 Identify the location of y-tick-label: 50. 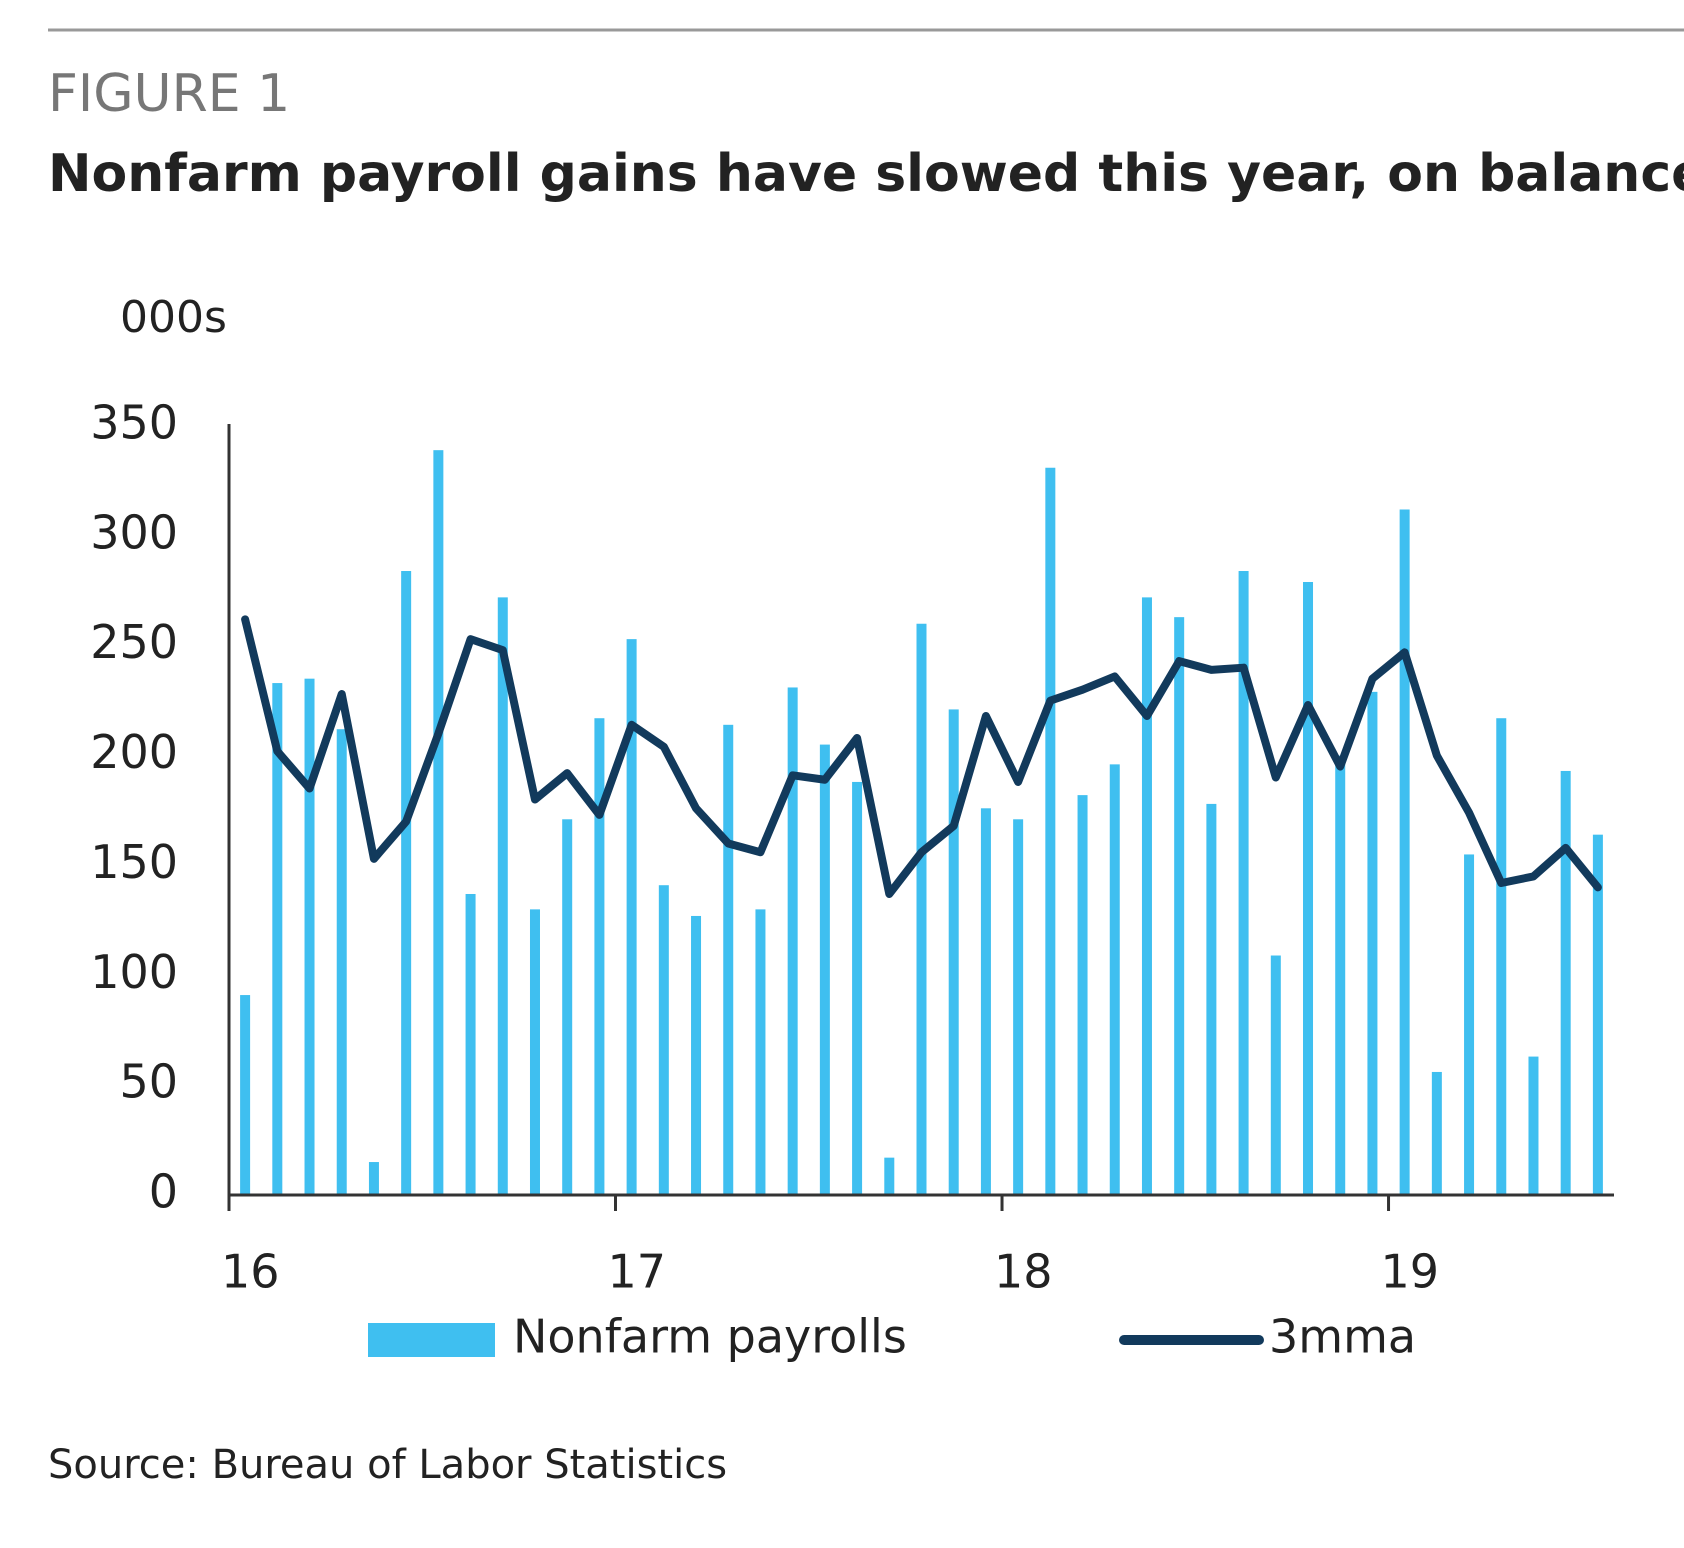
(148, 1082).